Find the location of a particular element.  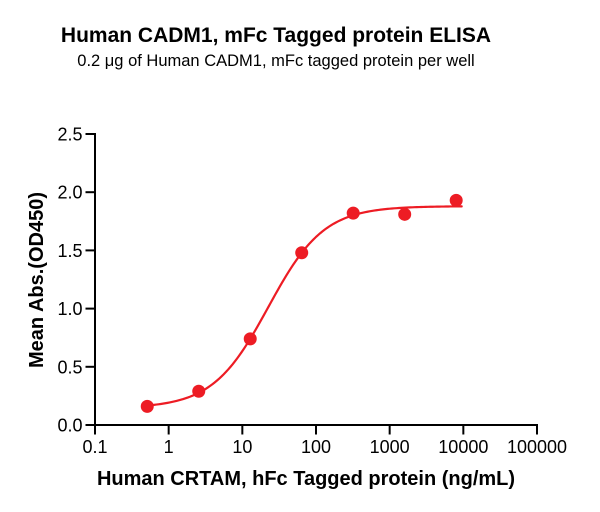

y-axis-title: Mean Abs.(OD450) is located at coordinates (37, 280).